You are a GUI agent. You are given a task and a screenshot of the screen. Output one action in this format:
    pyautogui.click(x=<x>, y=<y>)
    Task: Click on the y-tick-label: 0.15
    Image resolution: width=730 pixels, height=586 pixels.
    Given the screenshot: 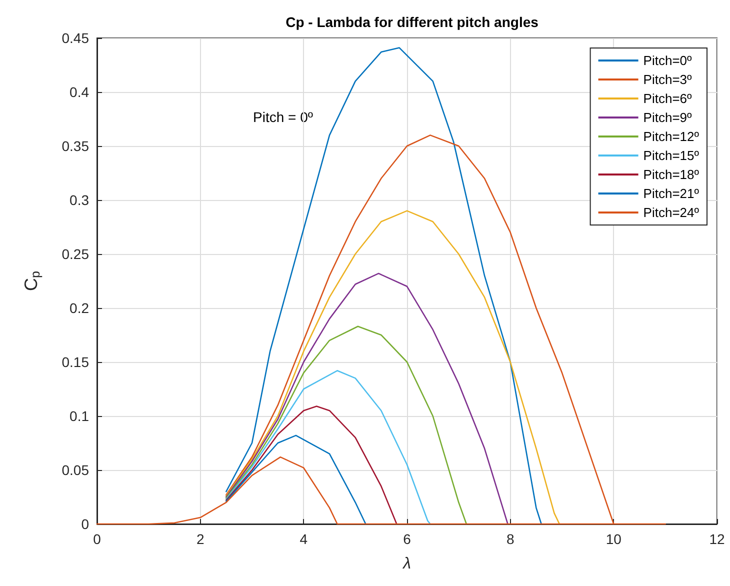 What is the action you would take?
    pyautogui.click(x=76, y=362)
    